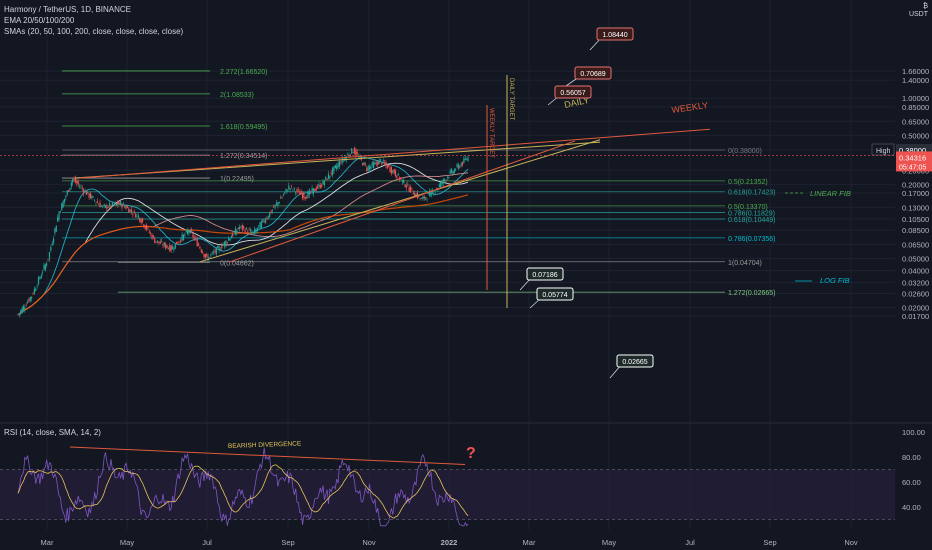  Describe the element at coordinates (912, 150) in the screenshot. I see `high-value: 0.38000` at that location.